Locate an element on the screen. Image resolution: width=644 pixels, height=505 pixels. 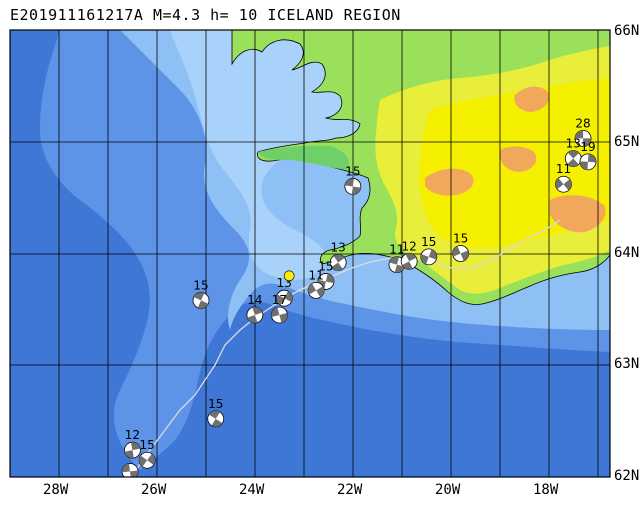
lon-label-28w: 28W is located at coordinates (56, 490).